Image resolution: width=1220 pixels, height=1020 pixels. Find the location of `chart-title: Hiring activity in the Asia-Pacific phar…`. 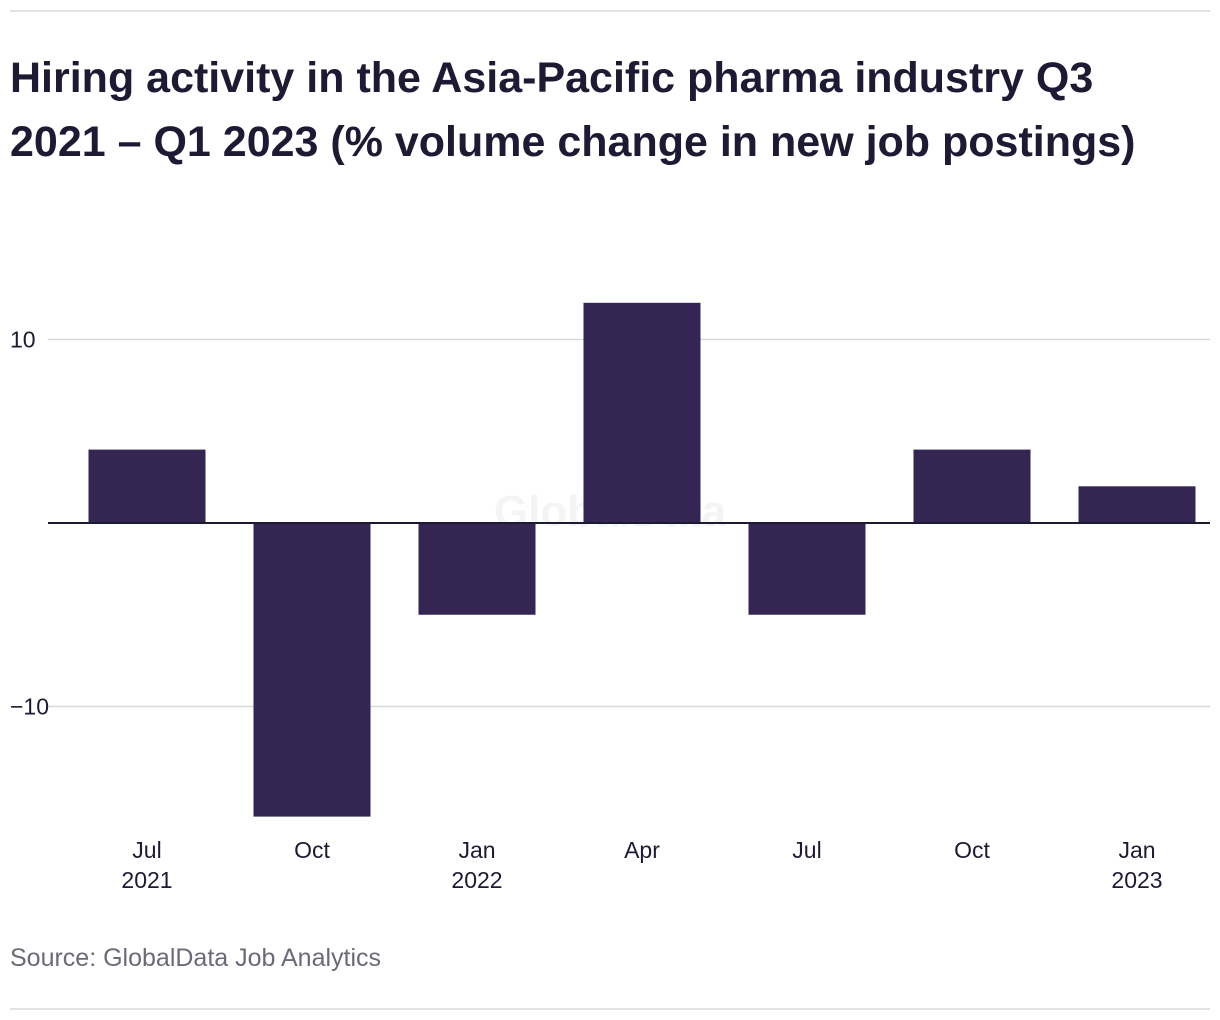

chart-title: Hiring activity in the Asia-Pacific phar… is located at coordinates (573, 110).